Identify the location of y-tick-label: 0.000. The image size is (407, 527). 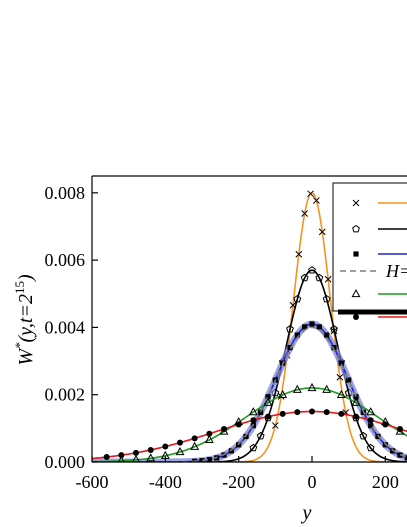
(65, 462).